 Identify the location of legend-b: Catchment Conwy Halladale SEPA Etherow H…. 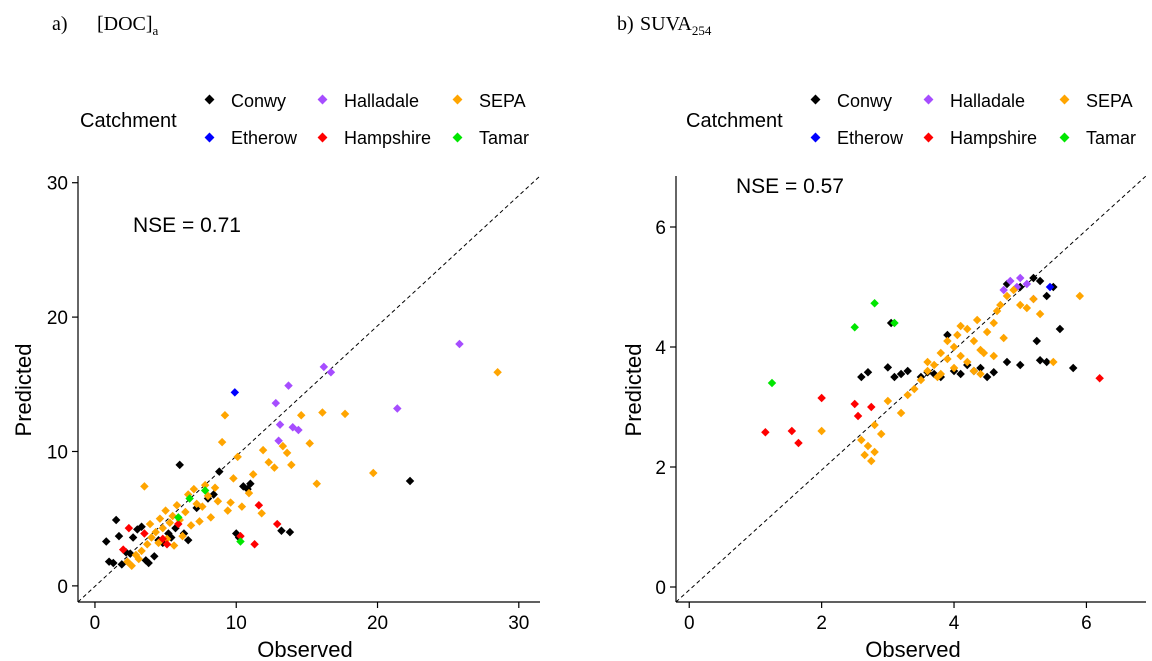
(911, 119).